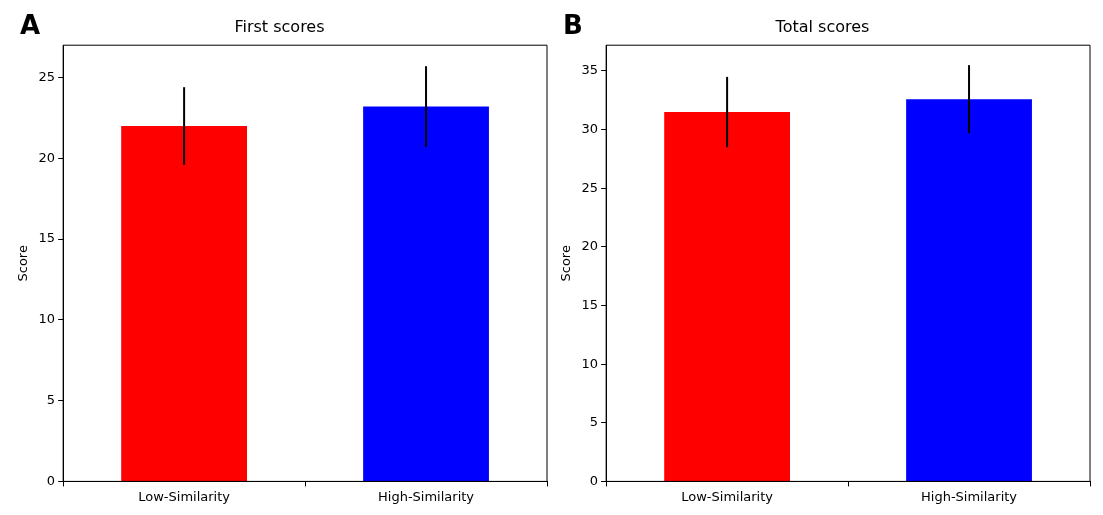 This screenshot has height=515, width=1103. Describe the element at coordinates (822, 26) in the screenshot. I see `chart-title: Total scores` at that location.